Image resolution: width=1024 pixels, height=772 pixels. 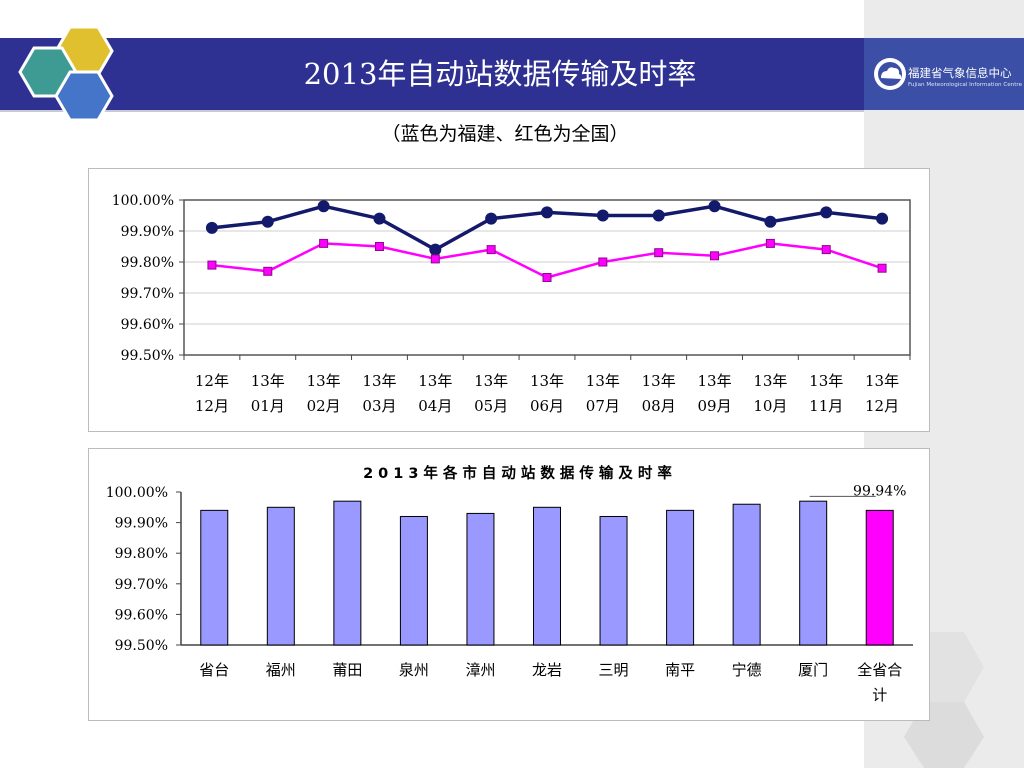 What do you see at coordinates (965, 85) in the screenshot?
I see `logo-subtitle: Fujian Meteorological Information Centre` at bounding box center [965, 85].